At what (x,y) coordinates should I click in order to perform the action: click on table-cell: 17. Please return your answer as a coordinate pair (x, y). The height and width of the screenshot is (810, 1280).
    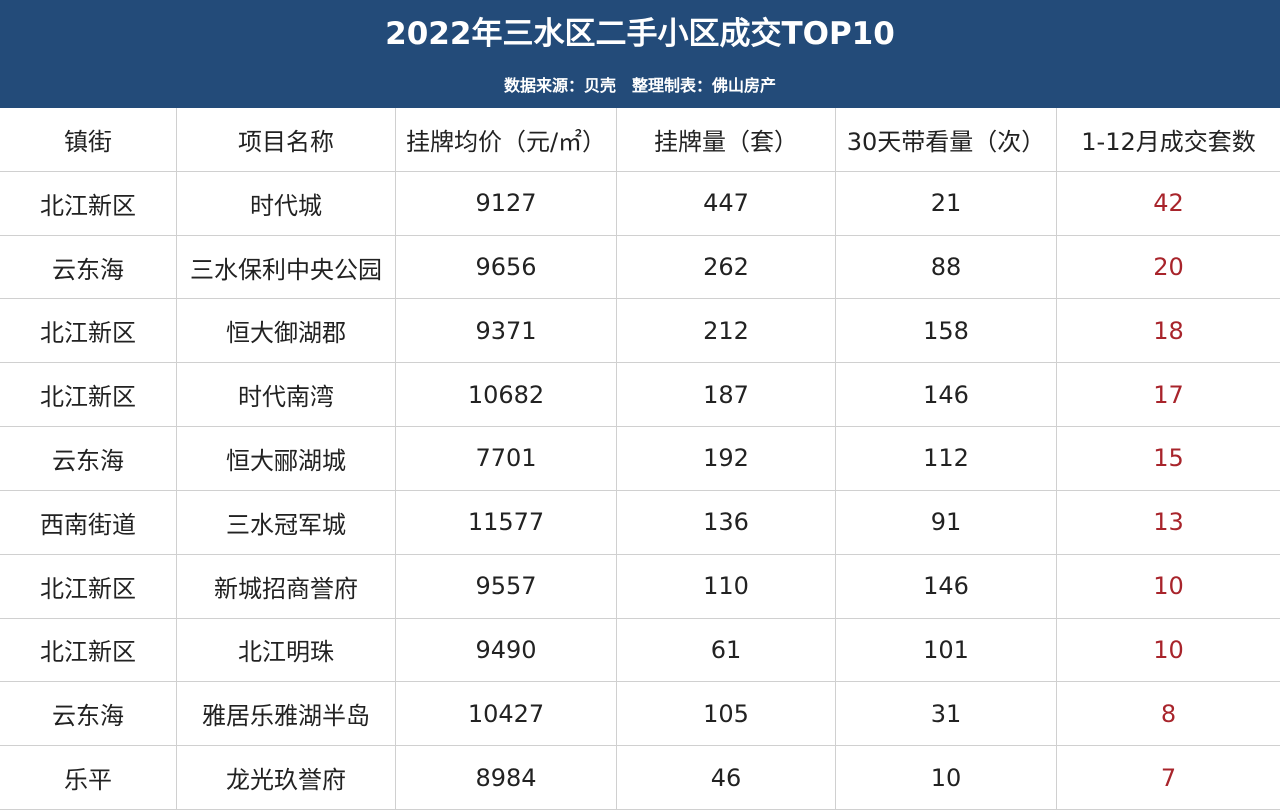
    Looking at the image, I should click on (1168, 395).